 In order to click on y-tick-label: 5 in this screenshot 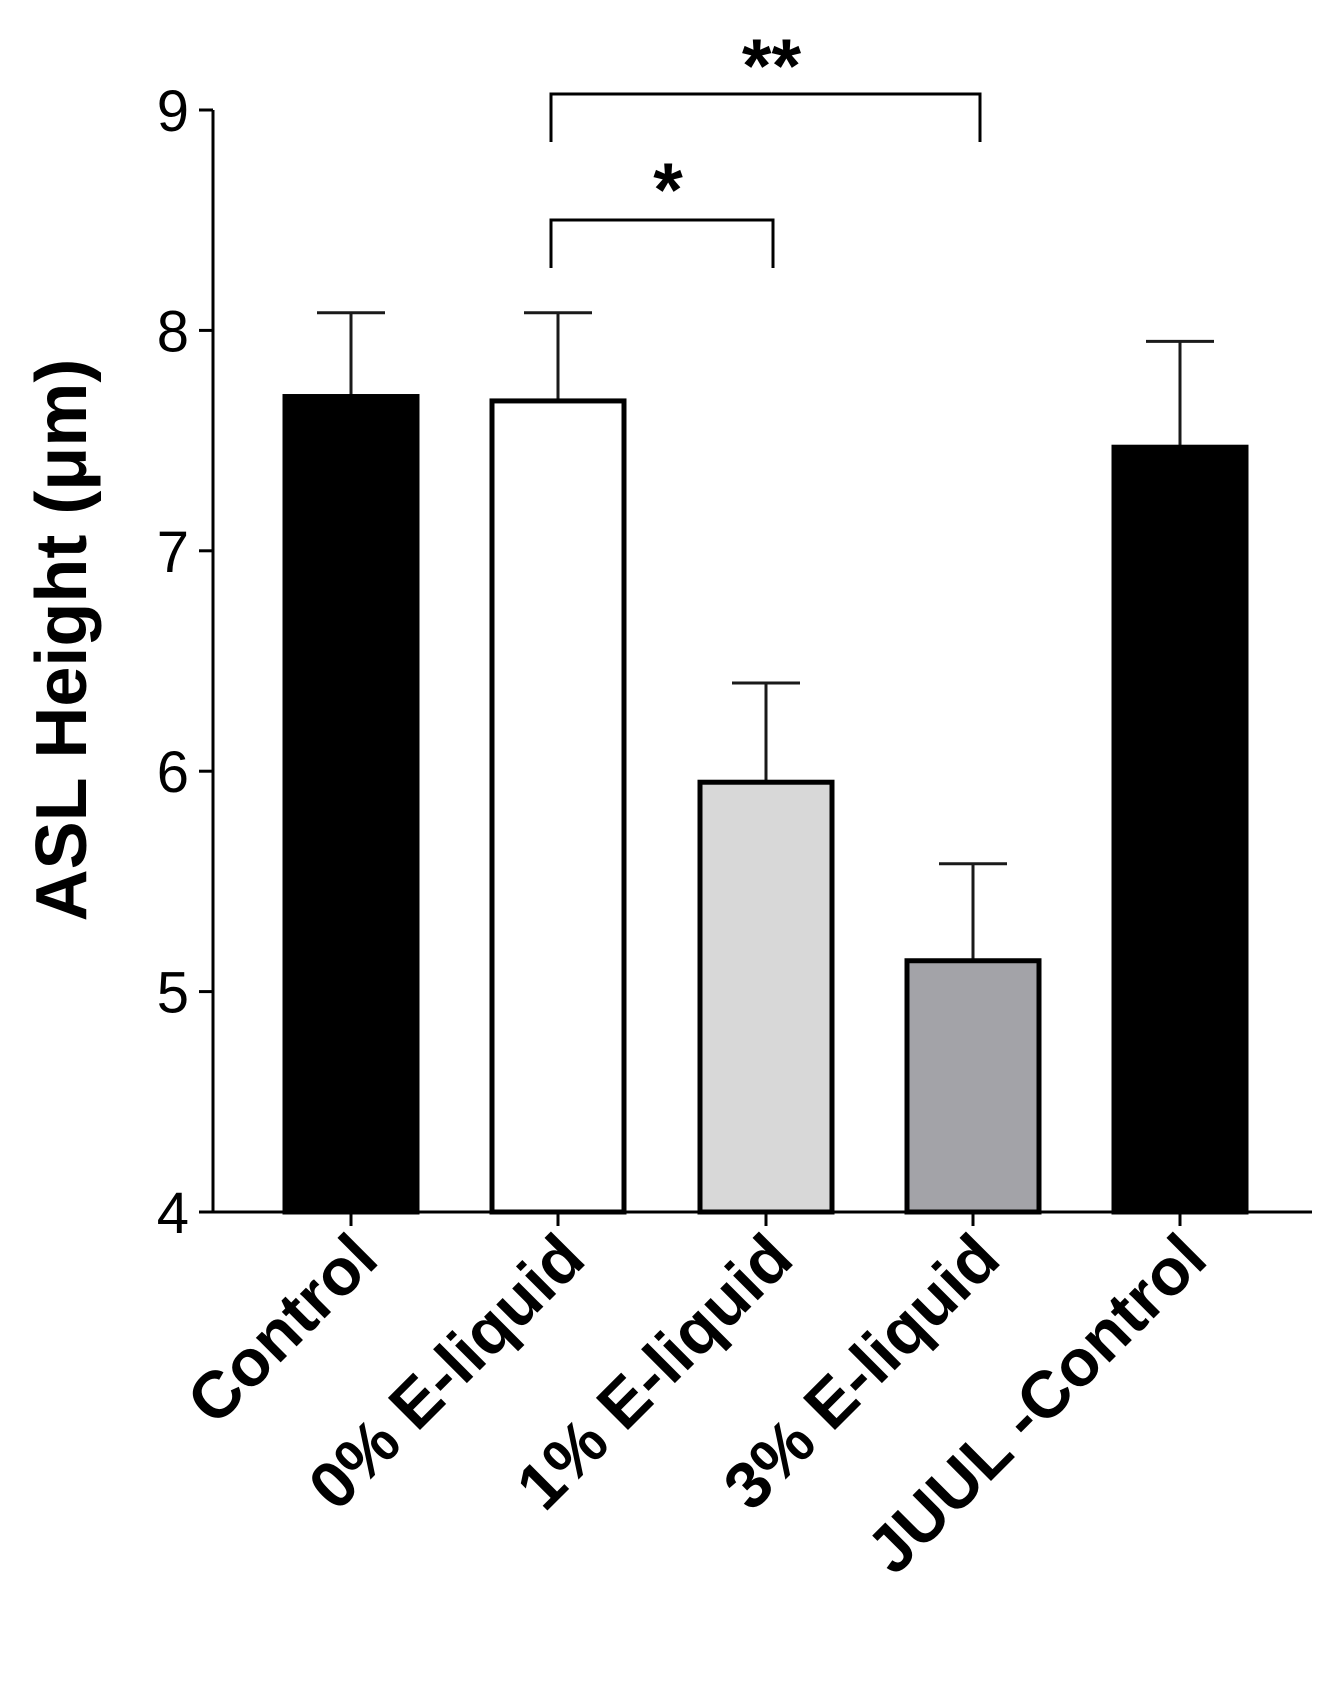, I will do `click(173, 993)`.